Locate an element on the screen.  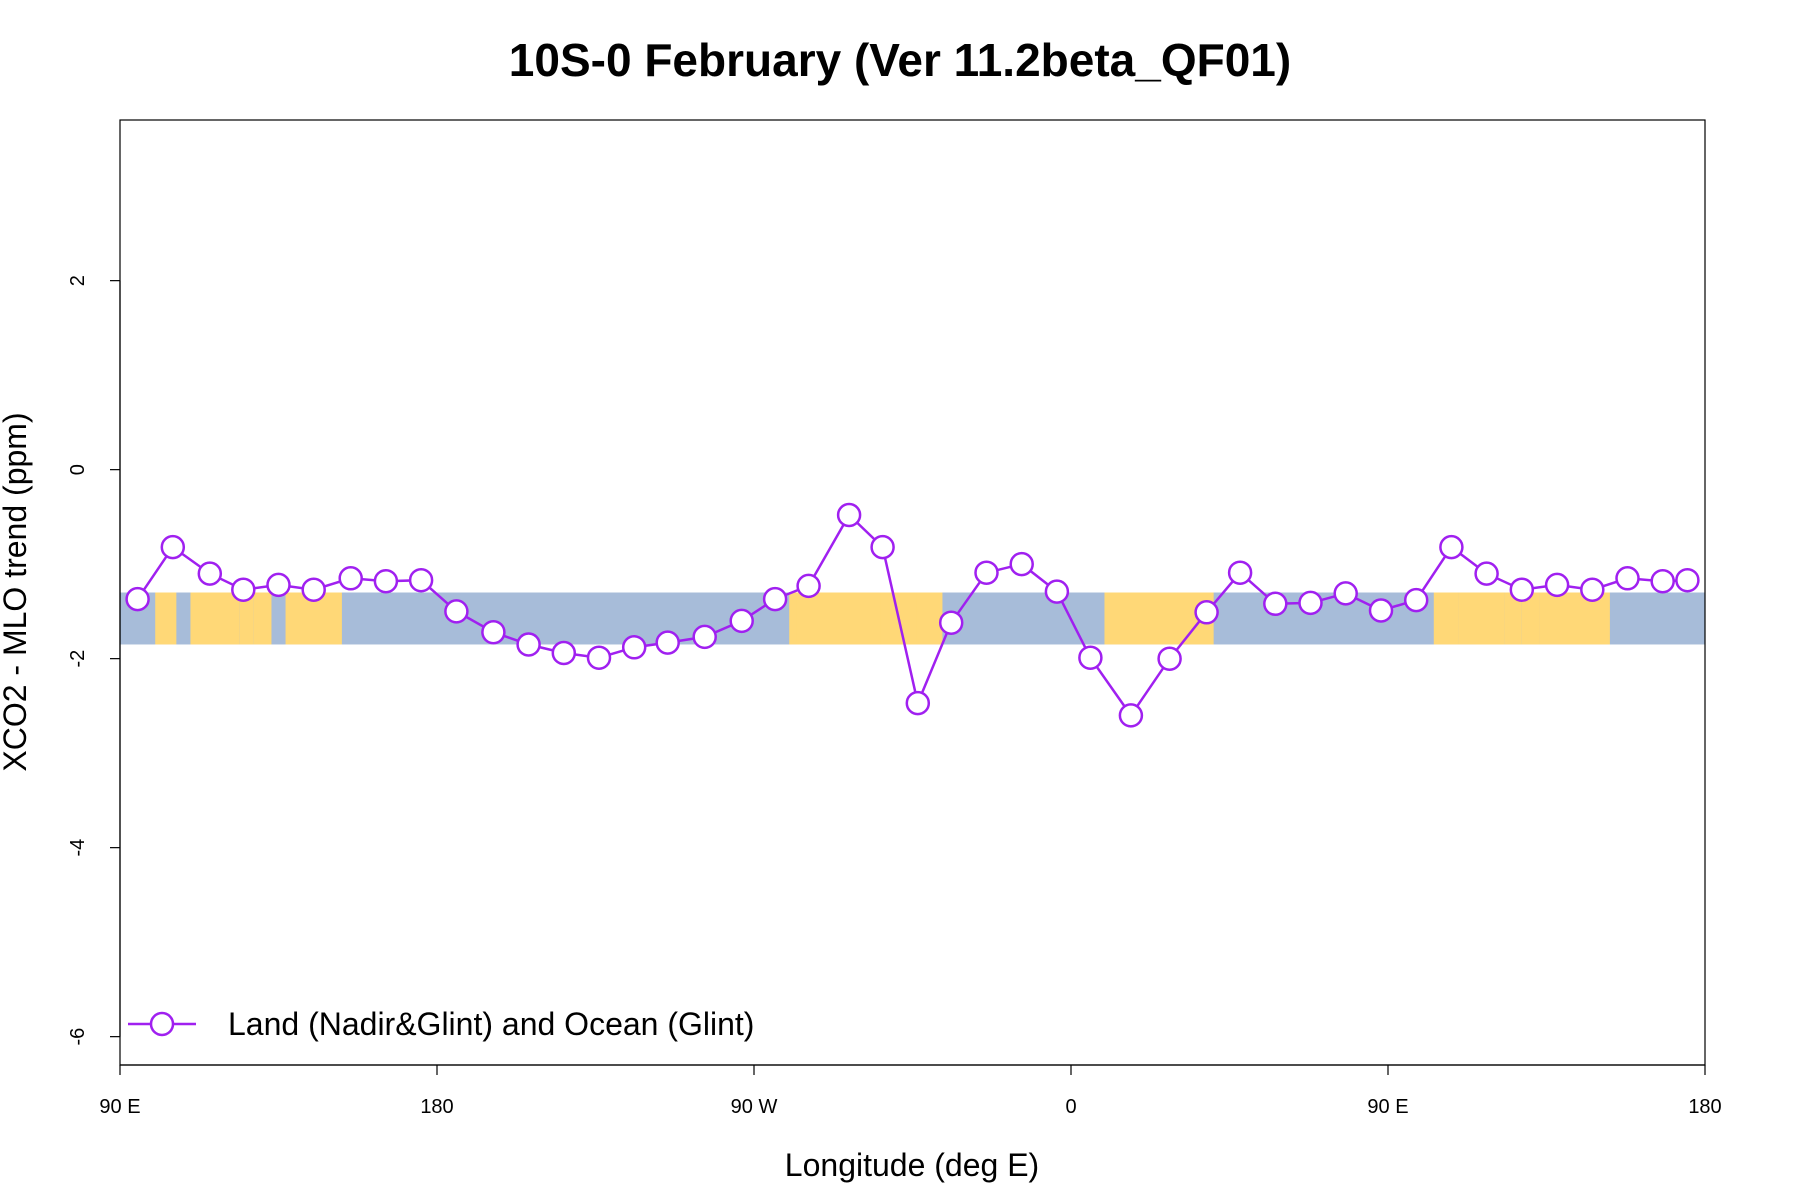
x-axis-label: Longitude (deg E) is located at coordinates (912, 1165).